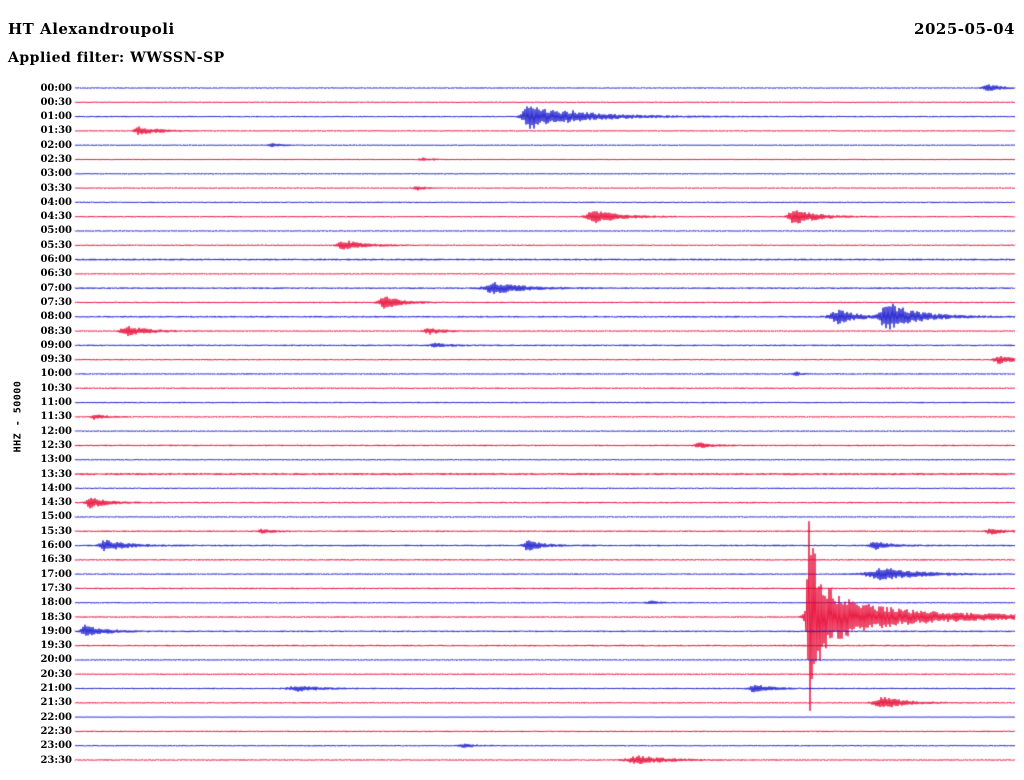  Describe the element at coordinates (56, 360) in the screenshot. I see `time-label: 09:30` at that location.